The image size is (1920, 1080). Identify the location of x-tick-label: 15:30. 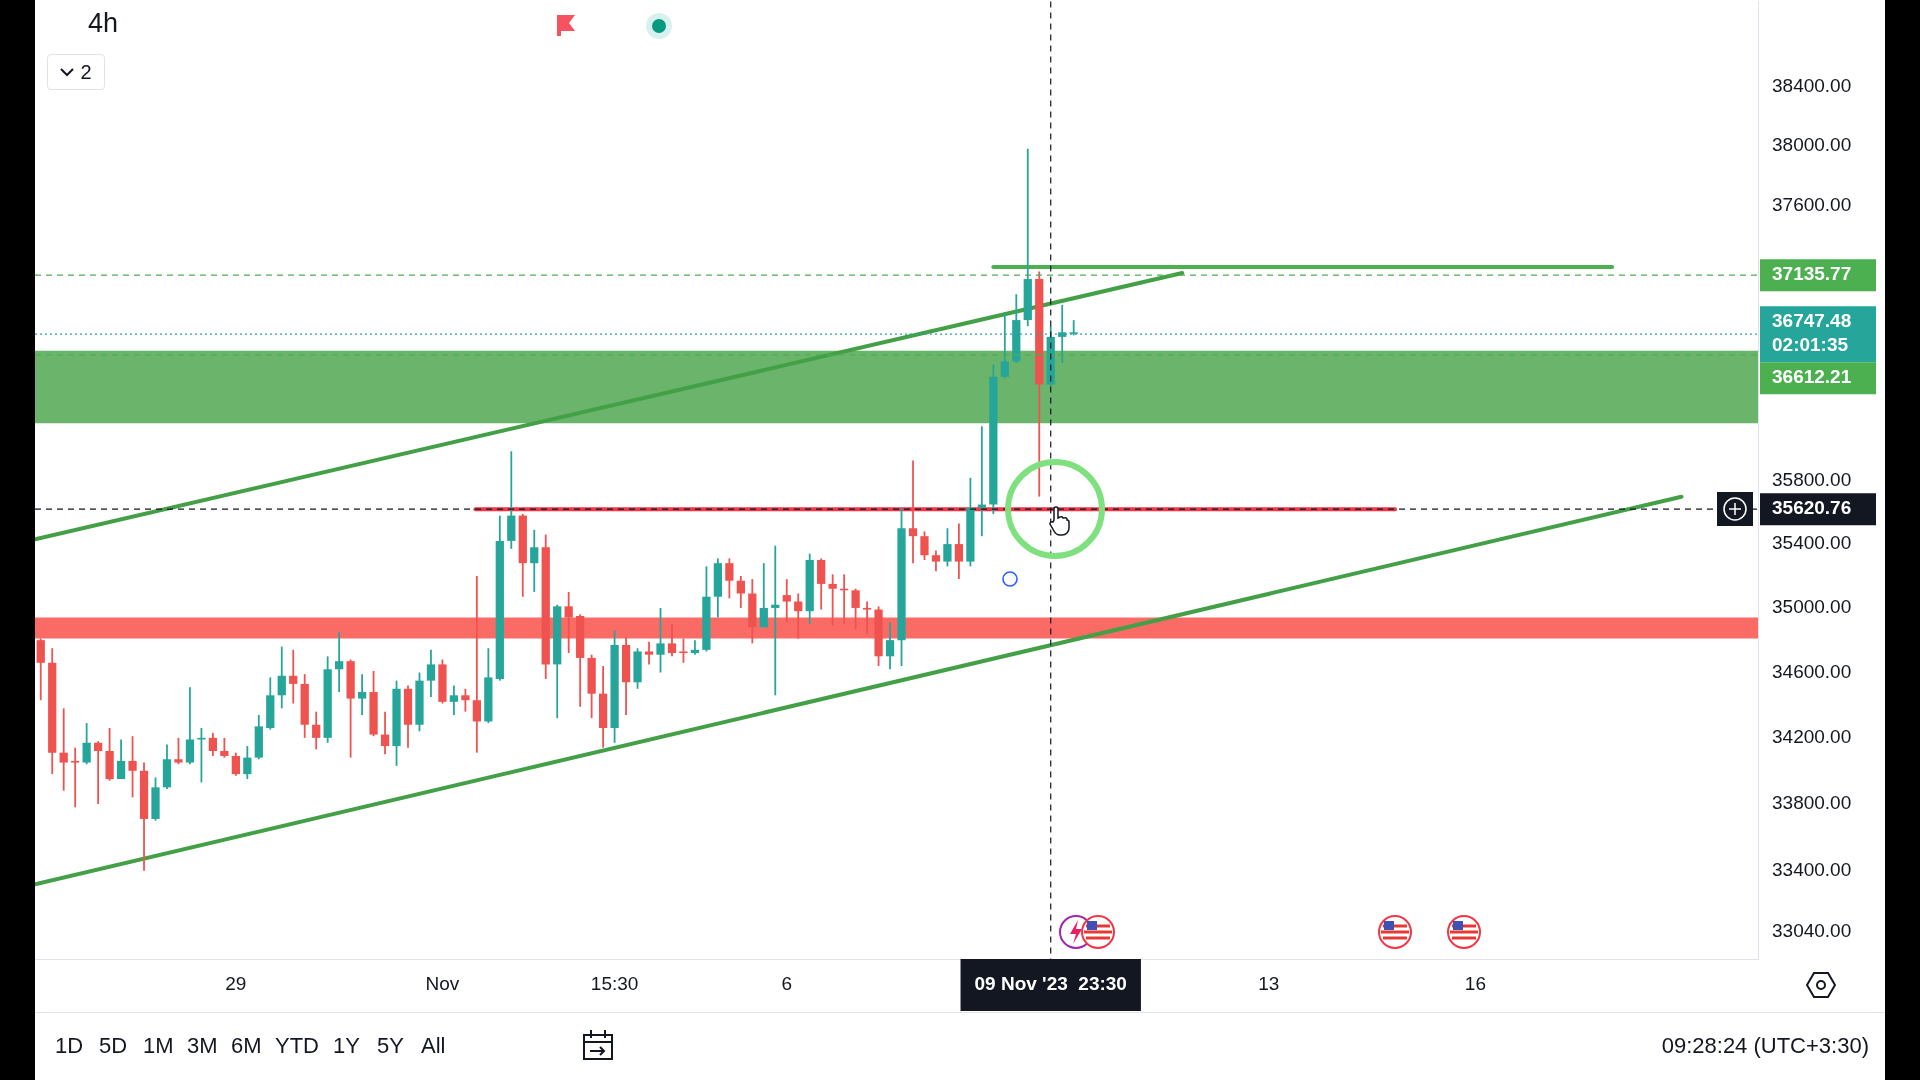
(614, 983).